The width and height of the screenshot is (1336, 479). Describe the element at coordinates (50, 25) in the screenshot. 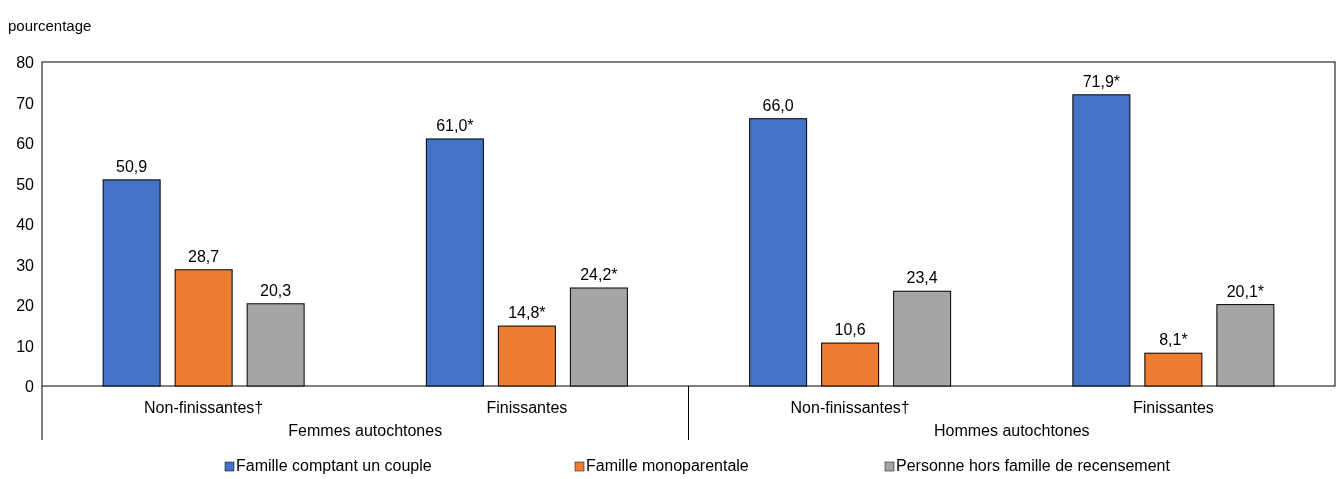

I see `y-axis-title: pourcentage` at that location.